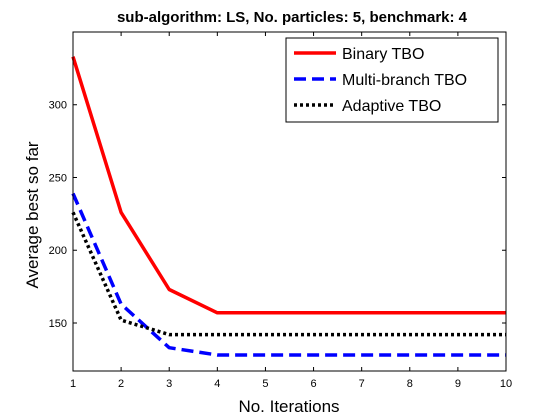  What do you see at coordinates (58, 178) in the screenshot?
I see `y-tick-label: 250` at bounding box center [58, 178].